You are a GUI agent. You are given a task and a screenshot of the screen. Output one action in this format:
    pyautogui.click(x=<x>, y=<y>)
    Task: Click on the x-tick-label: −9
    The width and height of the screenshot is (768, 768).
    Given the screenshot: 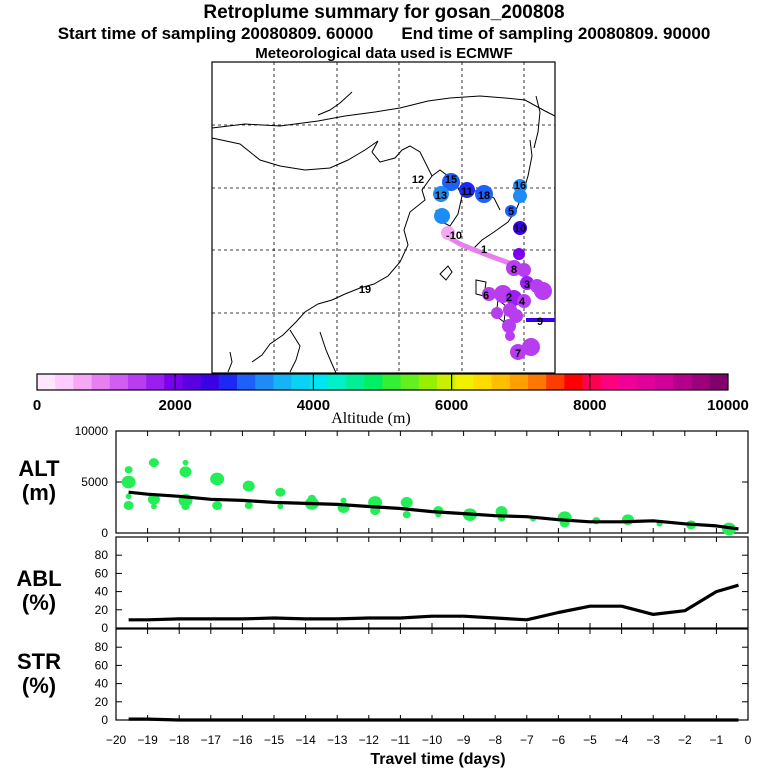 What is the action you would take?
    pyautogui.click(x=464, y=740)
    